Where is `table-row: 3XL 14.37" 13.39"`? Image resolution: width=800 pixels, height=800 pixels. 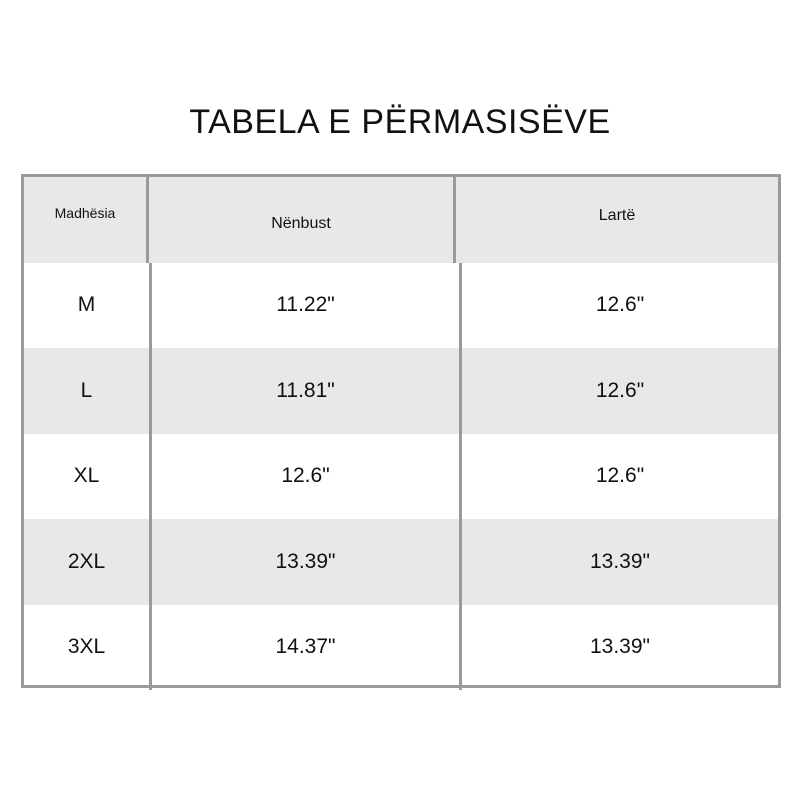 table-row: 3XL 14.37" 13.39" is located at coordinates (401, 647).